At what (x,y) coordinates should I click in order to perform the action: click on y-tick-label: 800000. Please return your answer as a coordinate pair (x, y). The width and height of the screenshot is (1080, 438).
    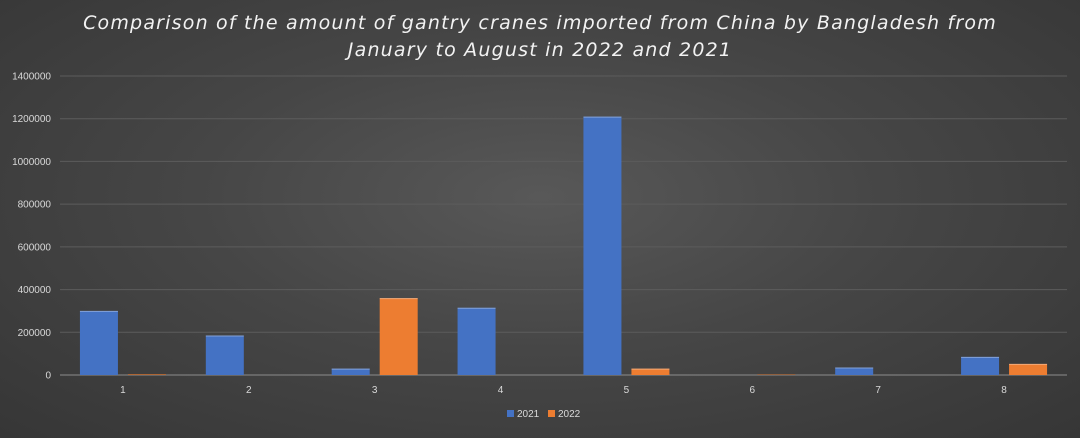
    Looking at the image, I should click on (35, 205).